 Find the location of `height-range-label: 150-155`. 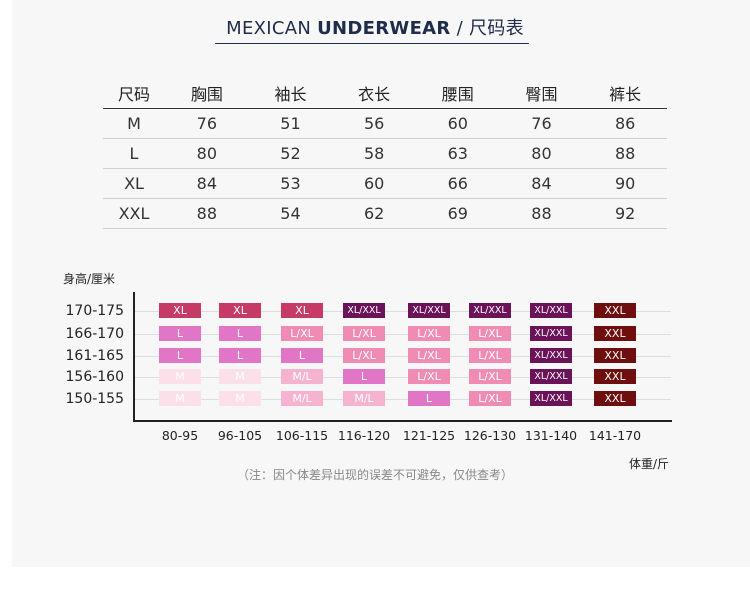

height-range-label: 150-155 is located at coordinates (95, 399).